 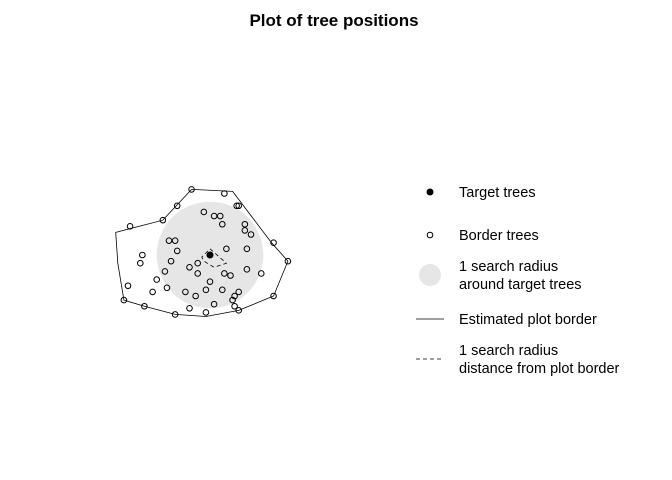 I want to click on legend-label: 1 search radius distance from plot border, so click(x=539, y=360).